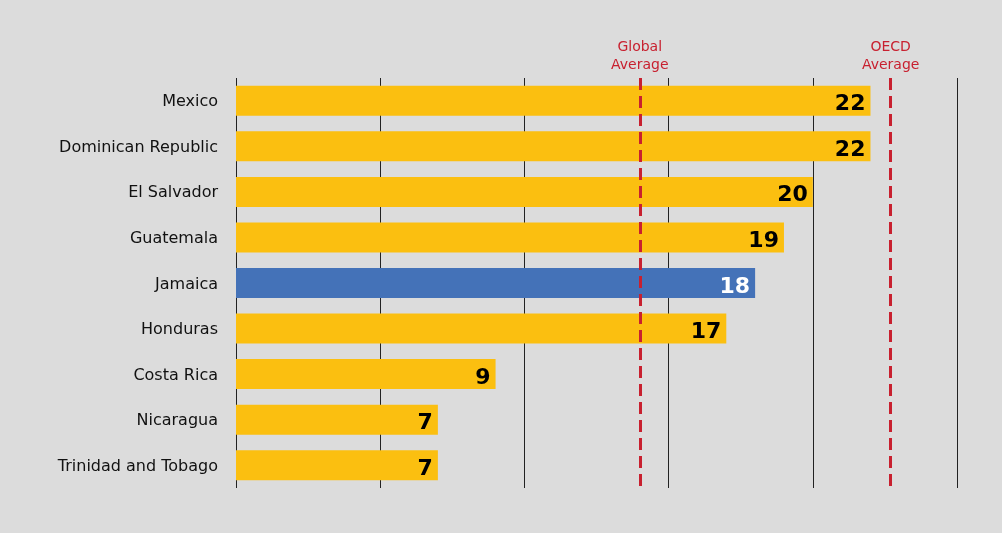 This screenshot has height=533, width=1002. I want to click on y-tick-label: Jamaica, so click(186, 283).